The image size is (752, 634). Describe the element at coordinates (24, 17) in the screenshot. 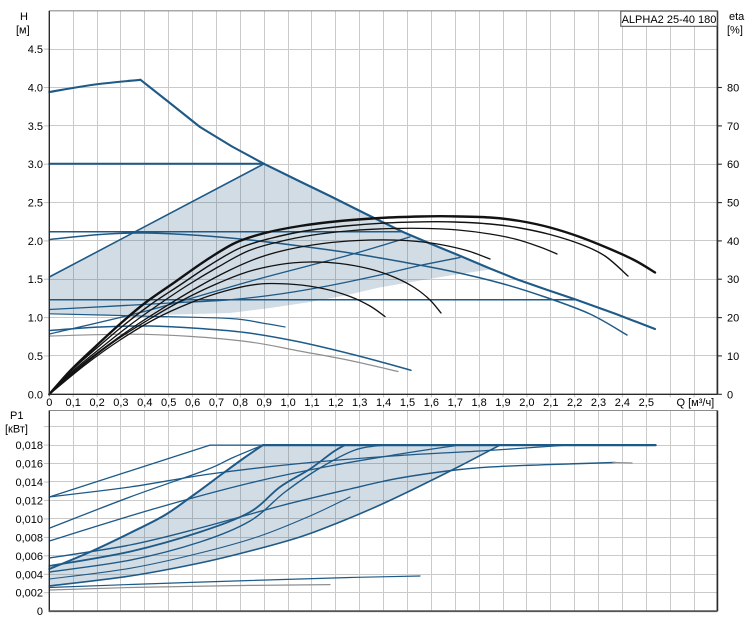

I see `svg-text: H` at that location.